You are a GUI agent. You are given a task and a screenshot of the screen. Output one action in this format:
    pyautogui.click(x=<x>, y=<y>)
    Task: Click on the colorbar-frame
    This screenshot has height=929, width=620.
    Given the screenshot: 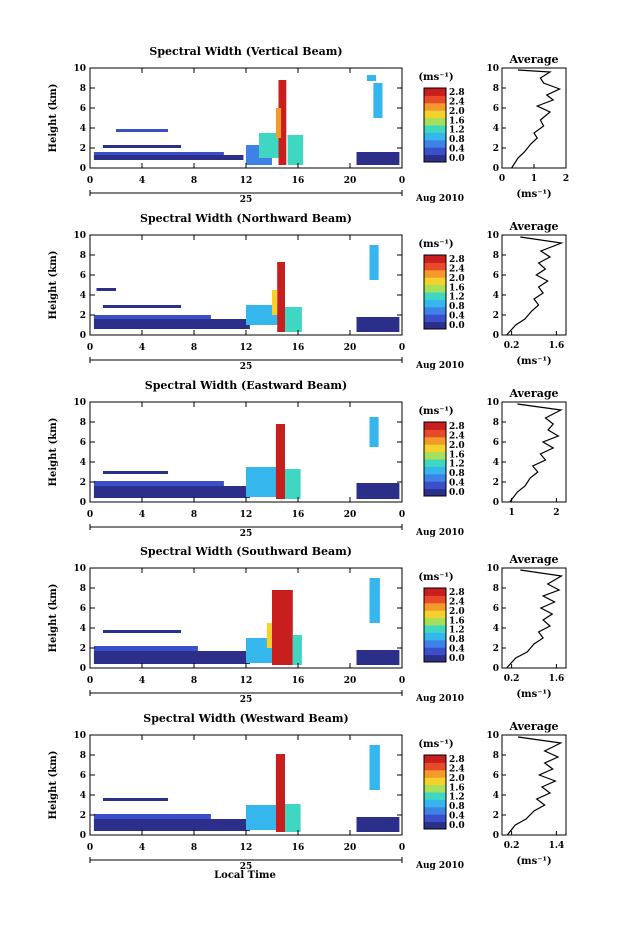 What is the action you would take?
    pyautogui.click(x=435, y=292)
    